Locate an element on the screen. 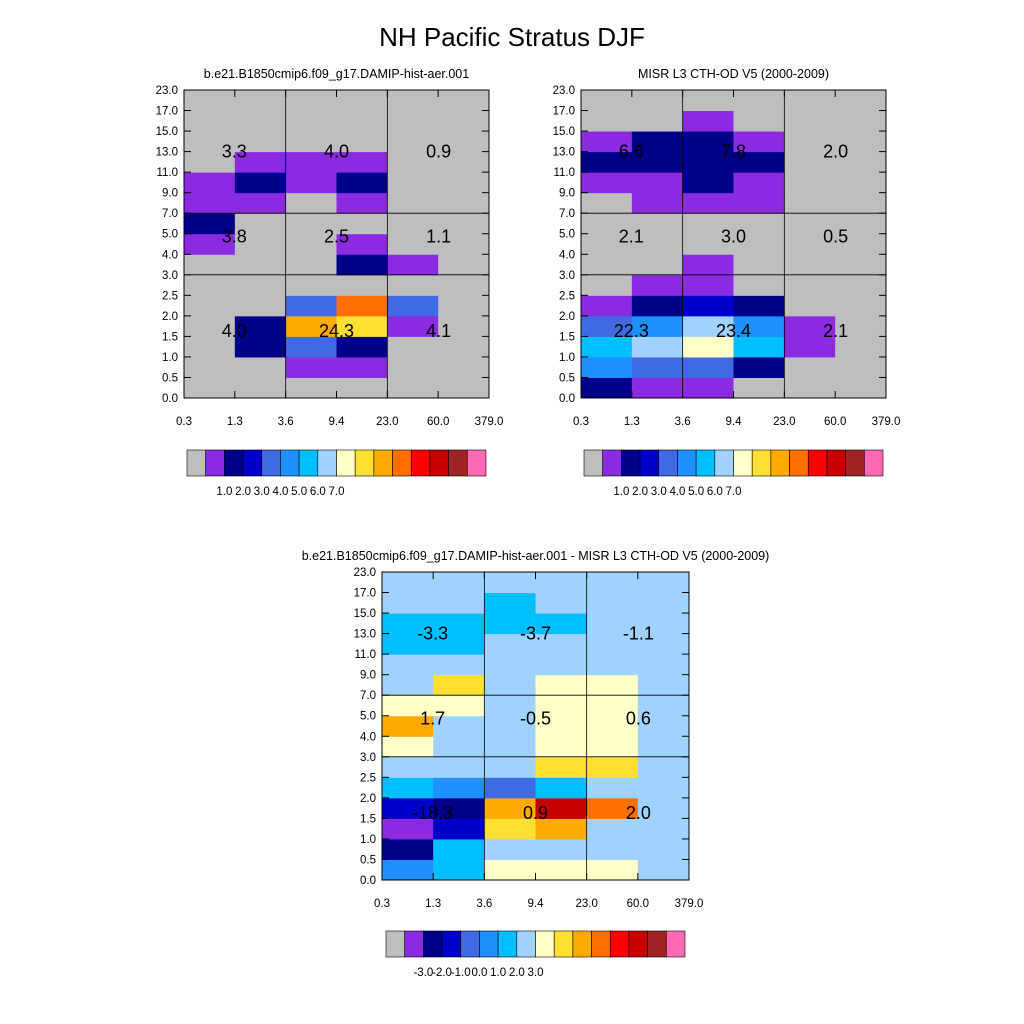 This screenshot has width=1024, height=1024. y-tick-label: 9.0 is located at coordinates (368, 676).